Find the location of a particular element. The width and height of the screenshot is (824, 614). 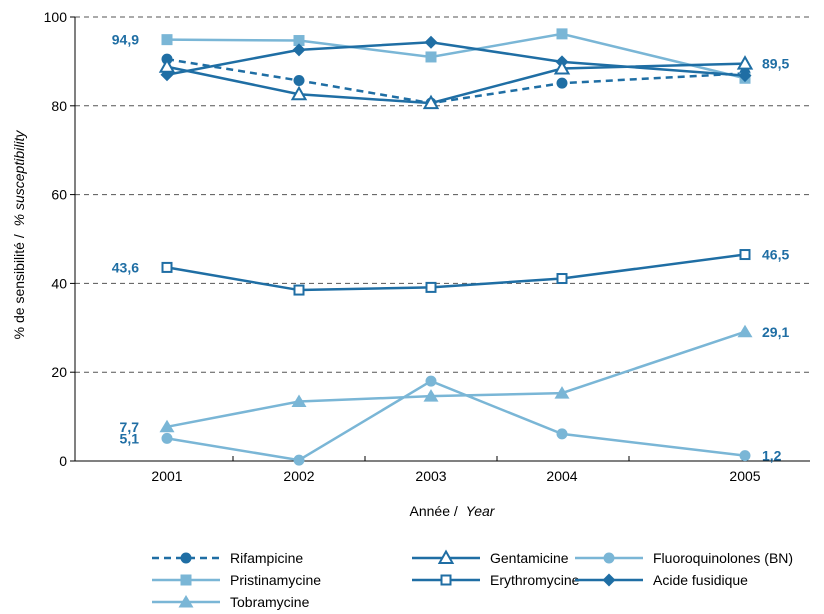

y-tick-label: 100 is located at coordinates (56, 17).